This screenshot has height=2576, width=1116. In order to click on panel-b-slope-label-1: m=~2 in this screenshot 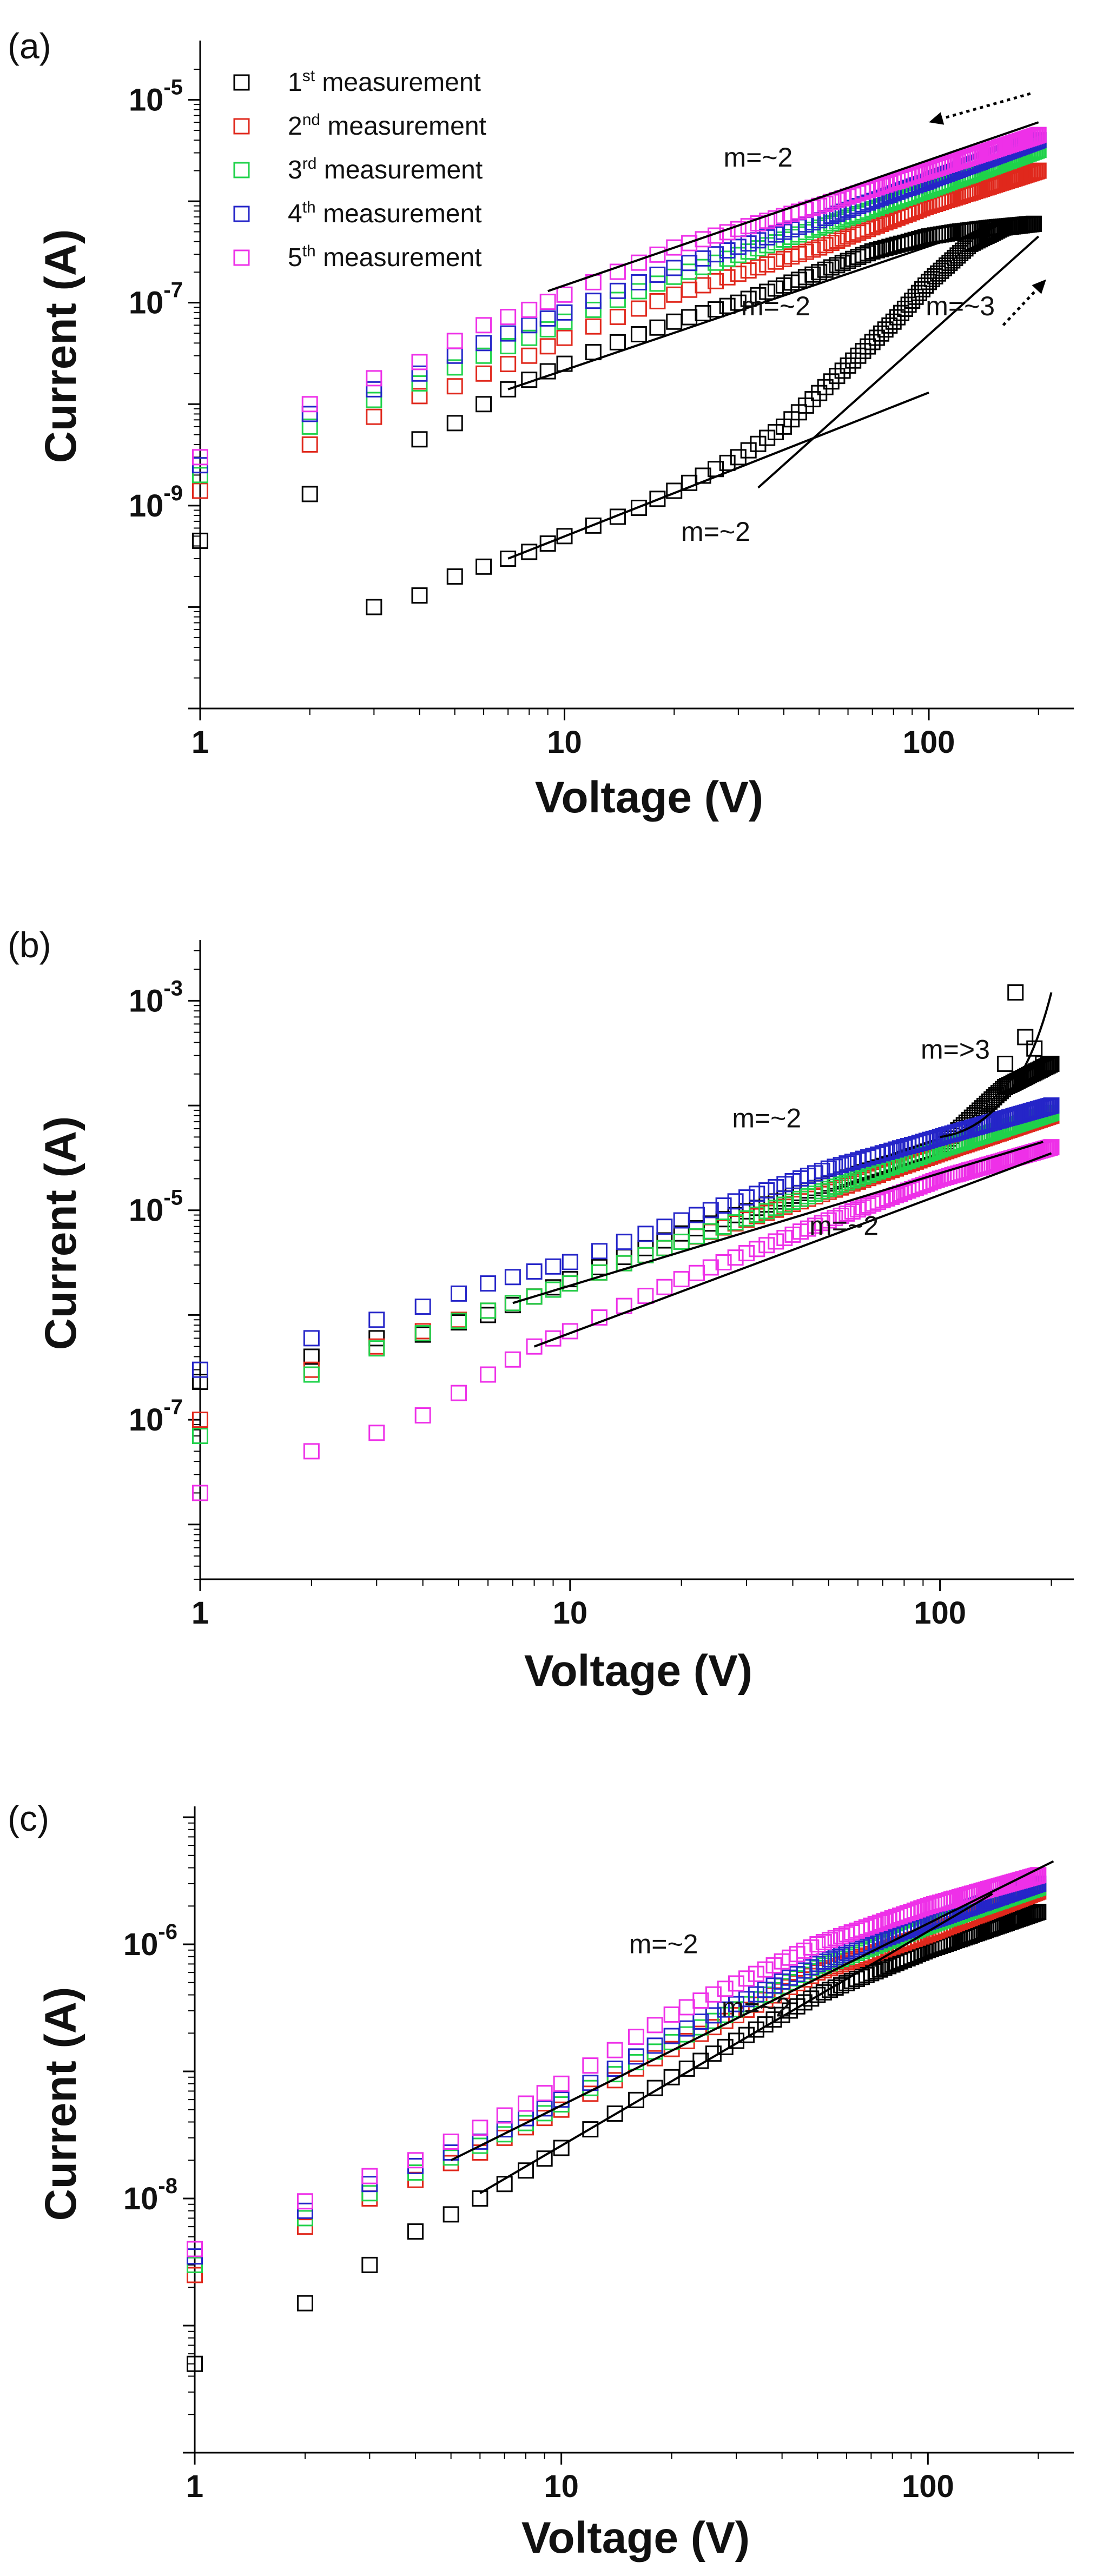, I will do `click(766, 1118)`.